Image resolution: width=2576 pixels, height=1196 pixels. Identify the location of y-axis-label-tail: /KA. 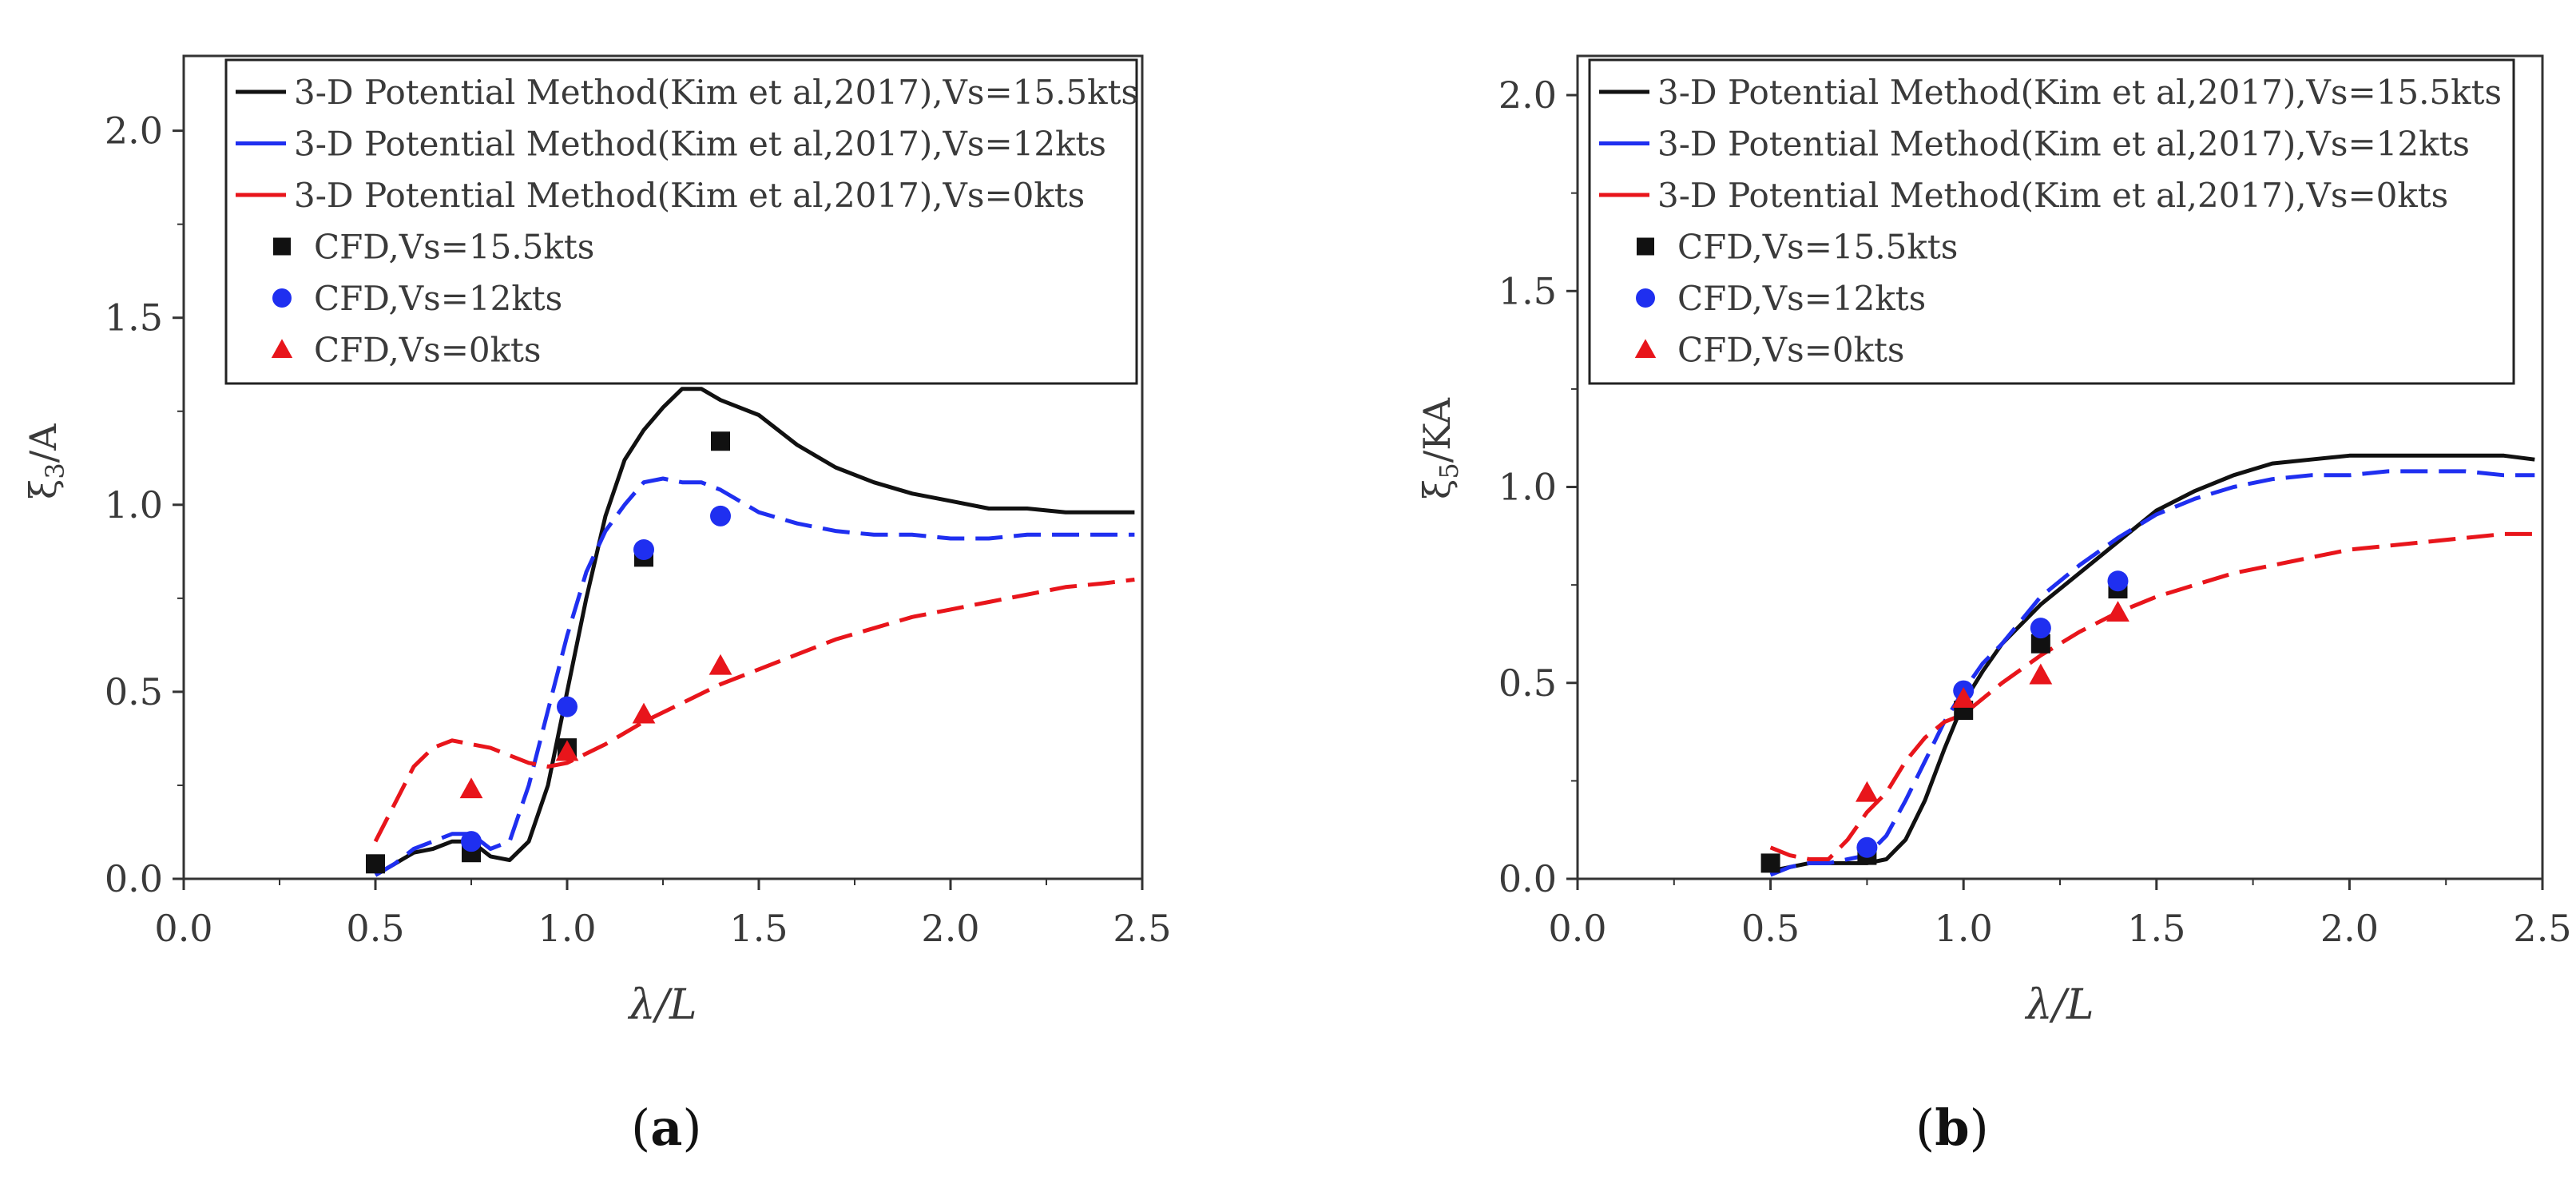
(1437, 430).